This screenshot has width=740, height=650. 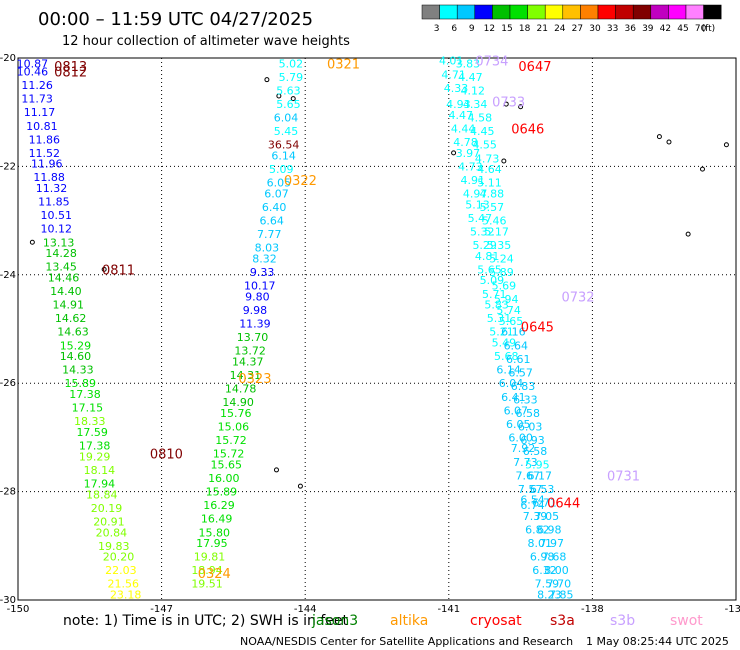 What do you see at coordinates (592, 609) in the screenshot?
I see `x-tick-label: -138` at bounding box center [592, 609].